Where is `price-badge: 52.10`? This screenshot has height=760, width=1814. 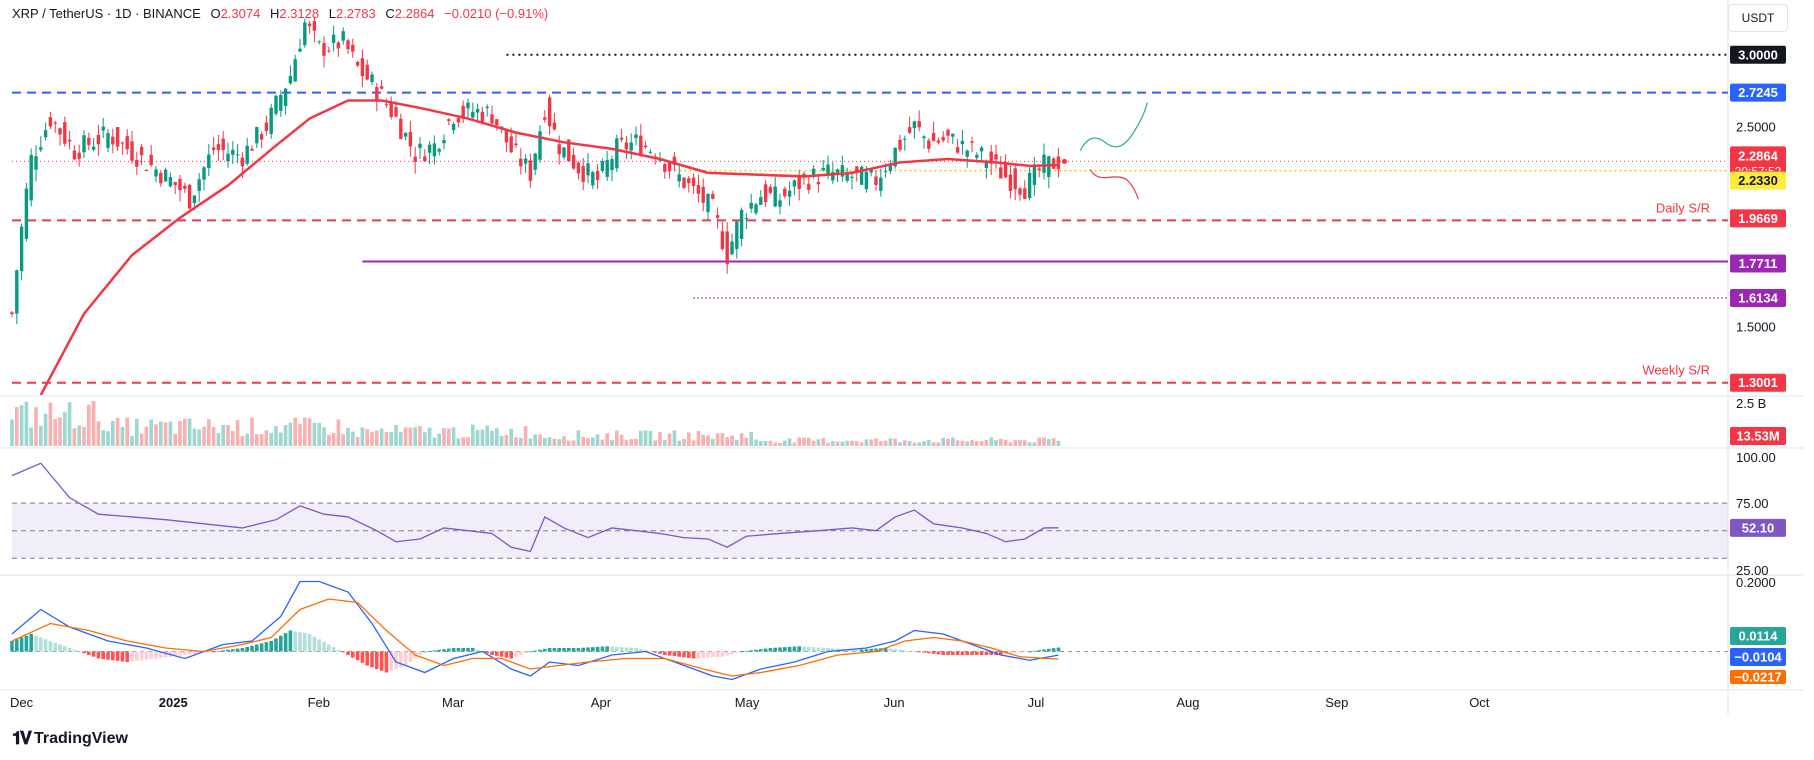 price-badge: 52.10 is located at coordinates (1758, 527).